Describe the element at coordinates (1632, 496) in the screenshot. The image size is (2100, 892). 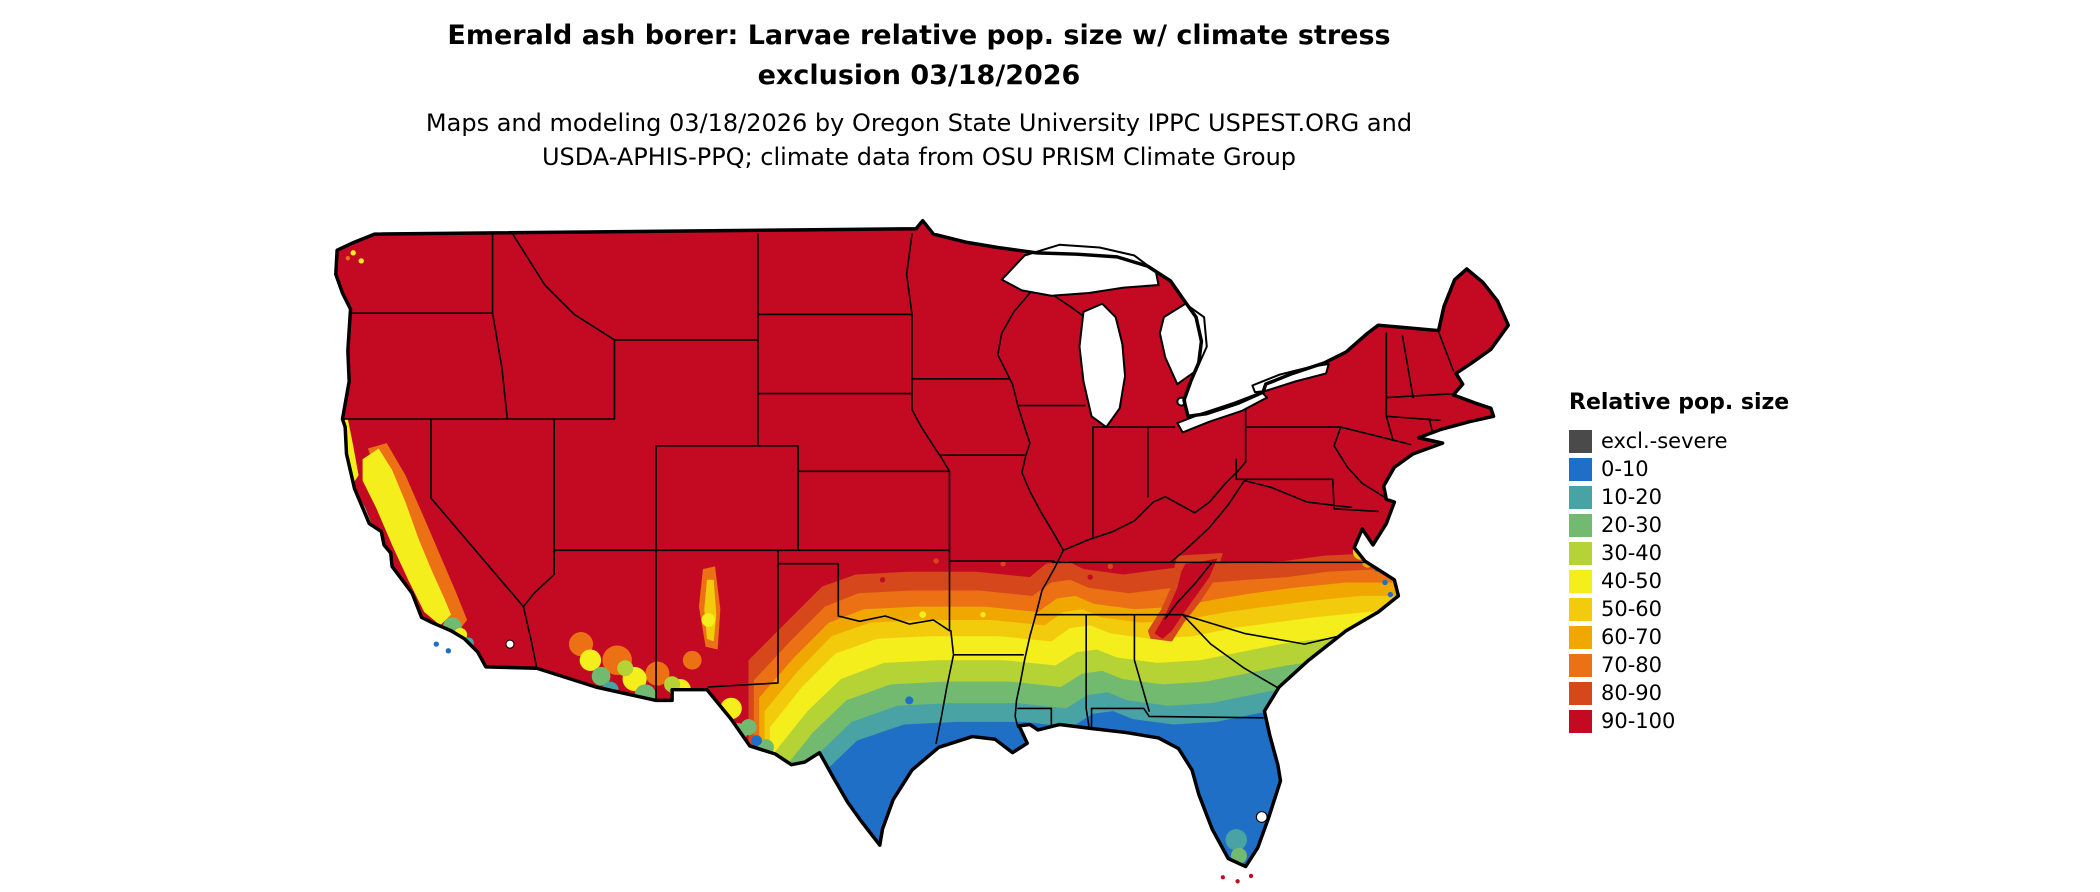
I see `legend-label: 10-20` at that location.